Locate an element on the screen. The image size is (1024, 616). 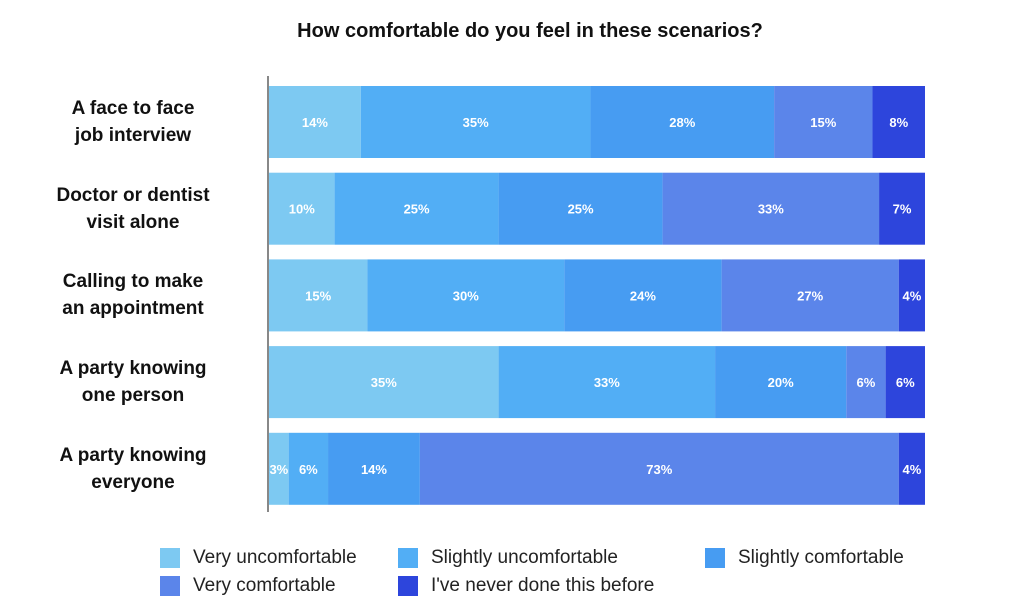
data-label: 30% is located at coordinates (466, 295).